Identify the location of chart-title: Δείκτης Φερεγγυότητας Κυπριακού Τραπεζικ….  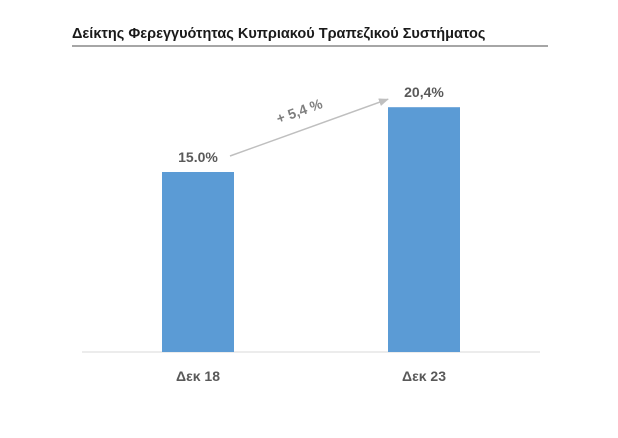
(278, 34).